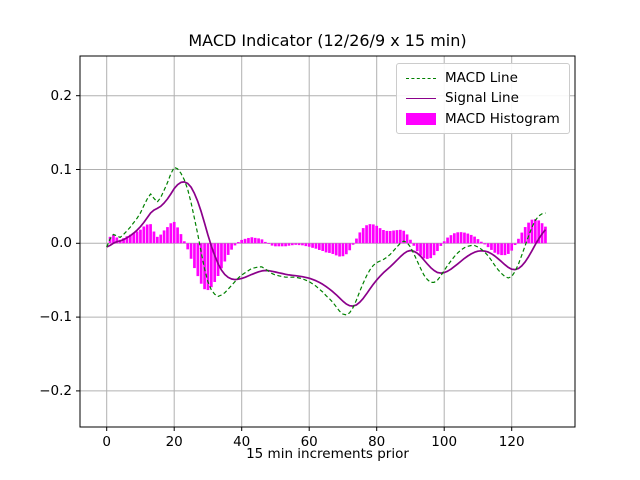 This screenshot has height=480, width=640. What do you see at coordinates (55, 317) in the screenshot?
I see `y-tick-label: −0.1` at bounding box center [55, 317].